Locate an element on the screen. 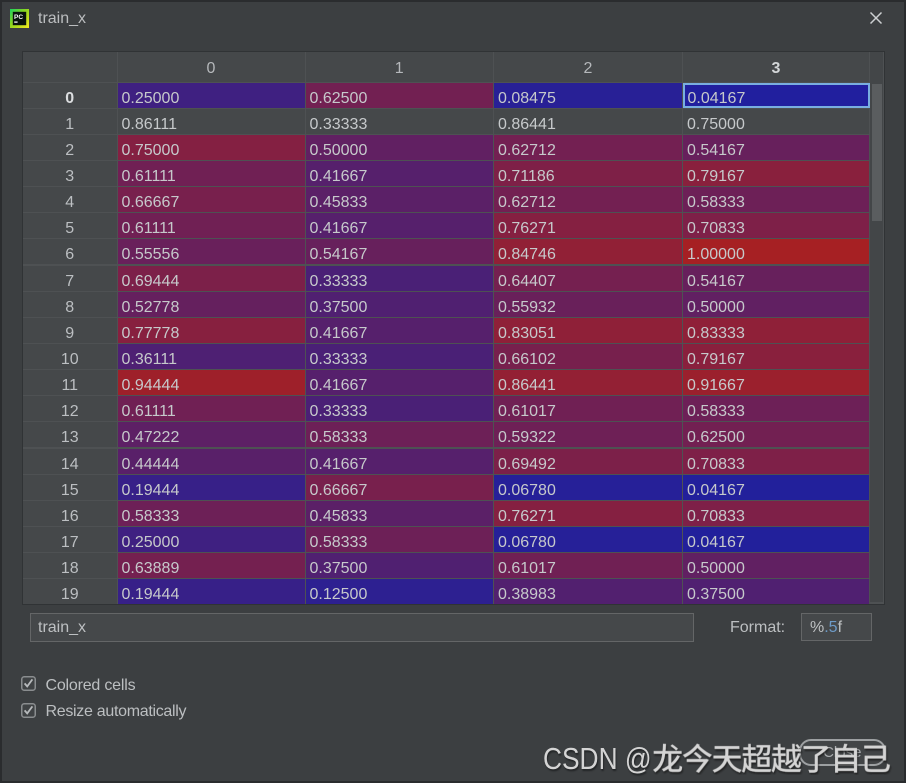 Image resolution: width=906 pixels, height=783 pixels. svg-text: PC is located at coordinates (18, 17).